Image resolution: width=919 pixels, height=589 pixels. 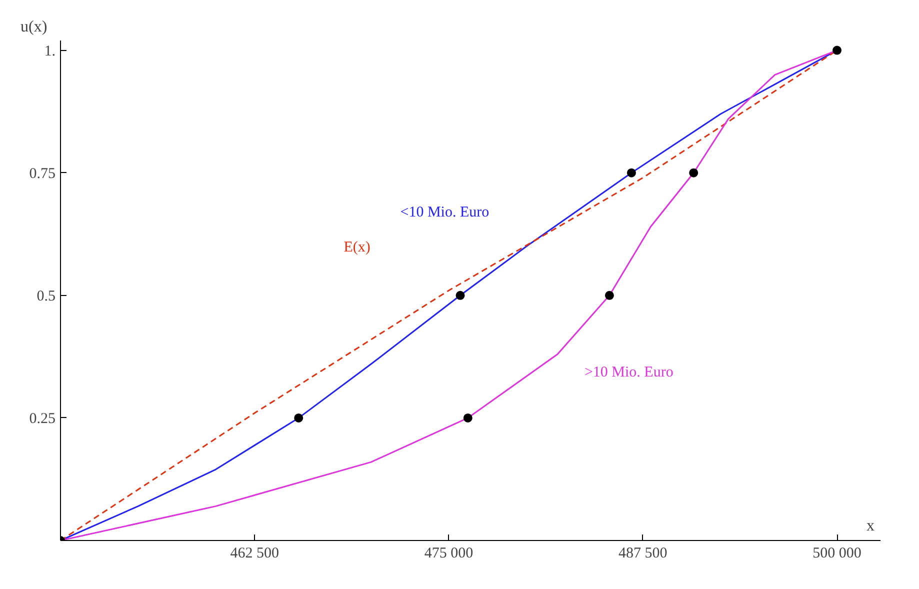 What do you see at coordinates (34, 27) in the screenshot?
I see `y-axis-title: u(x)` at bounding box center [34, 27].